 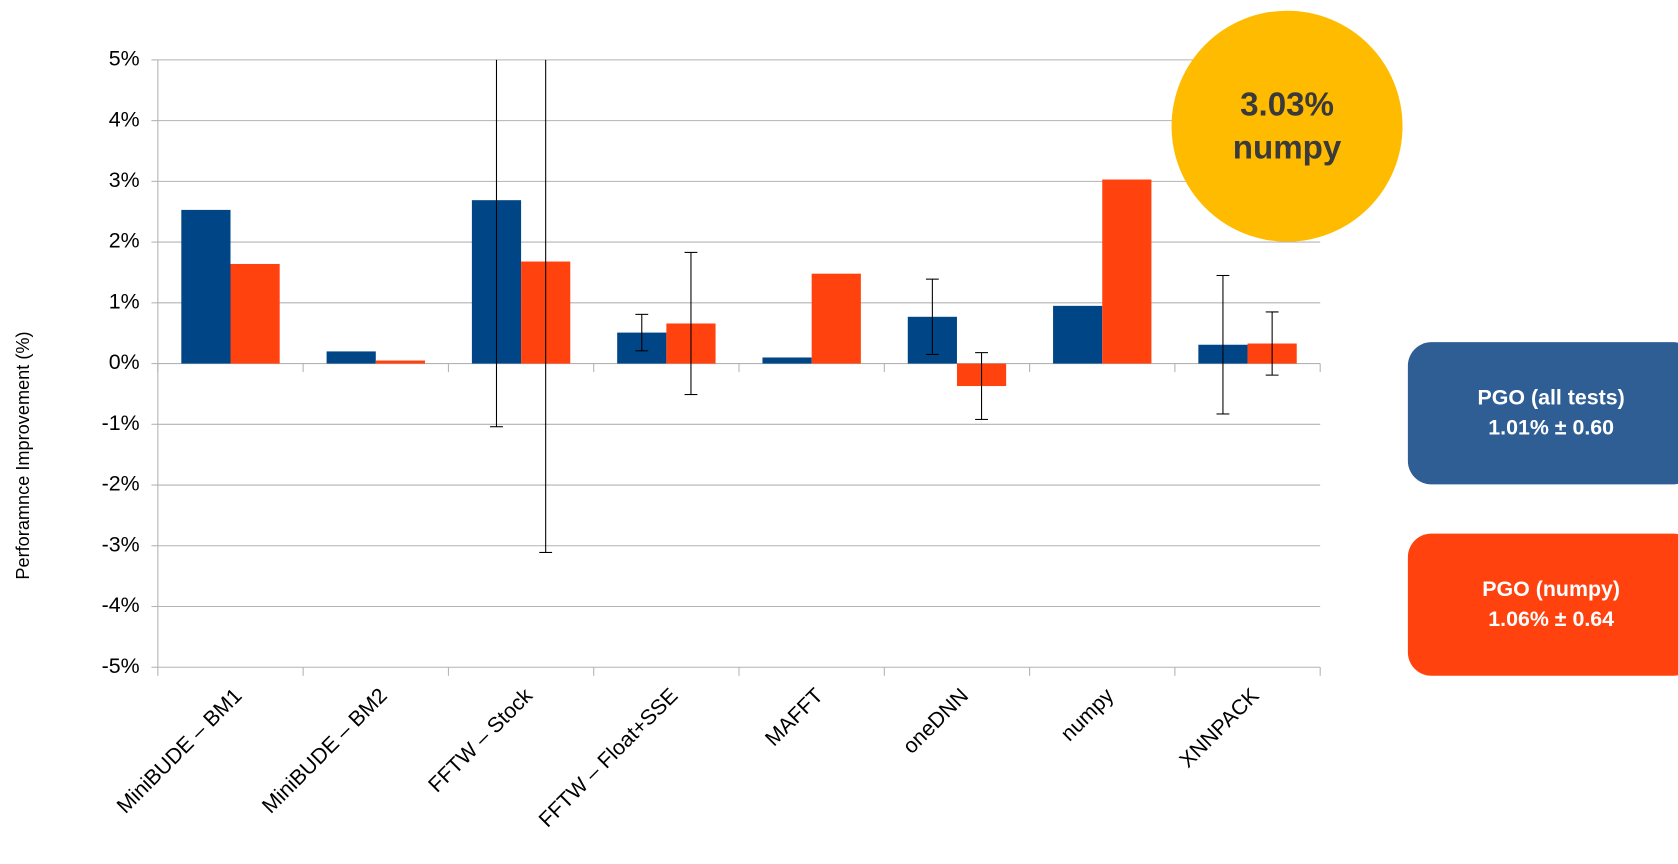 I want to click on x-tick-label: MAFFT, so click(x=793, y=716).